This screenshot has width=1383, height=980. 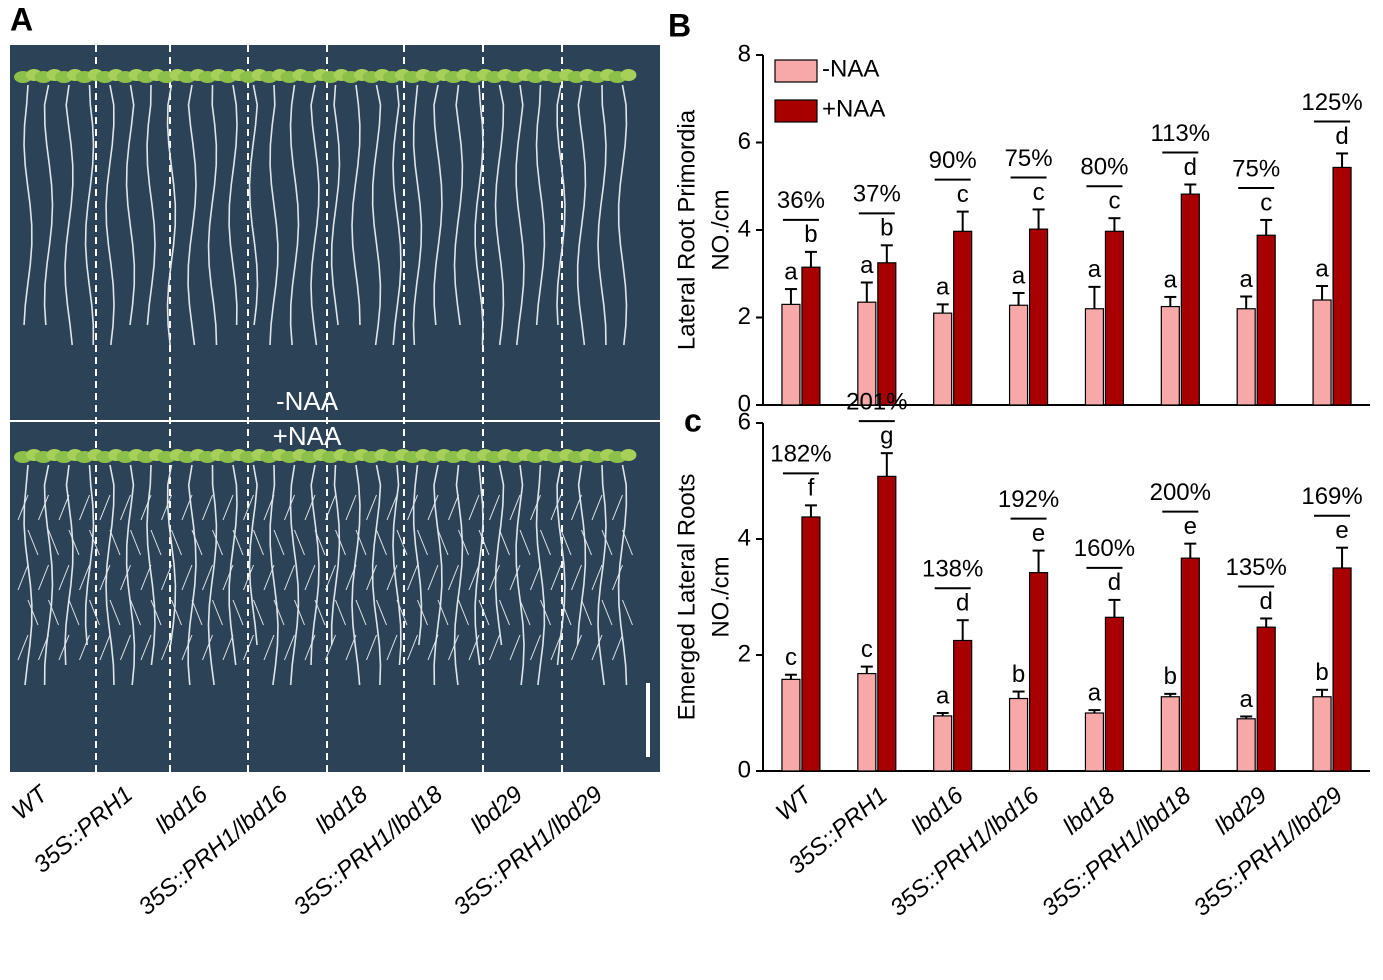 What do you see at coordinates (21, 19) in the screenshot?
I see `panel-label: A` at bounding box center [21, 19].